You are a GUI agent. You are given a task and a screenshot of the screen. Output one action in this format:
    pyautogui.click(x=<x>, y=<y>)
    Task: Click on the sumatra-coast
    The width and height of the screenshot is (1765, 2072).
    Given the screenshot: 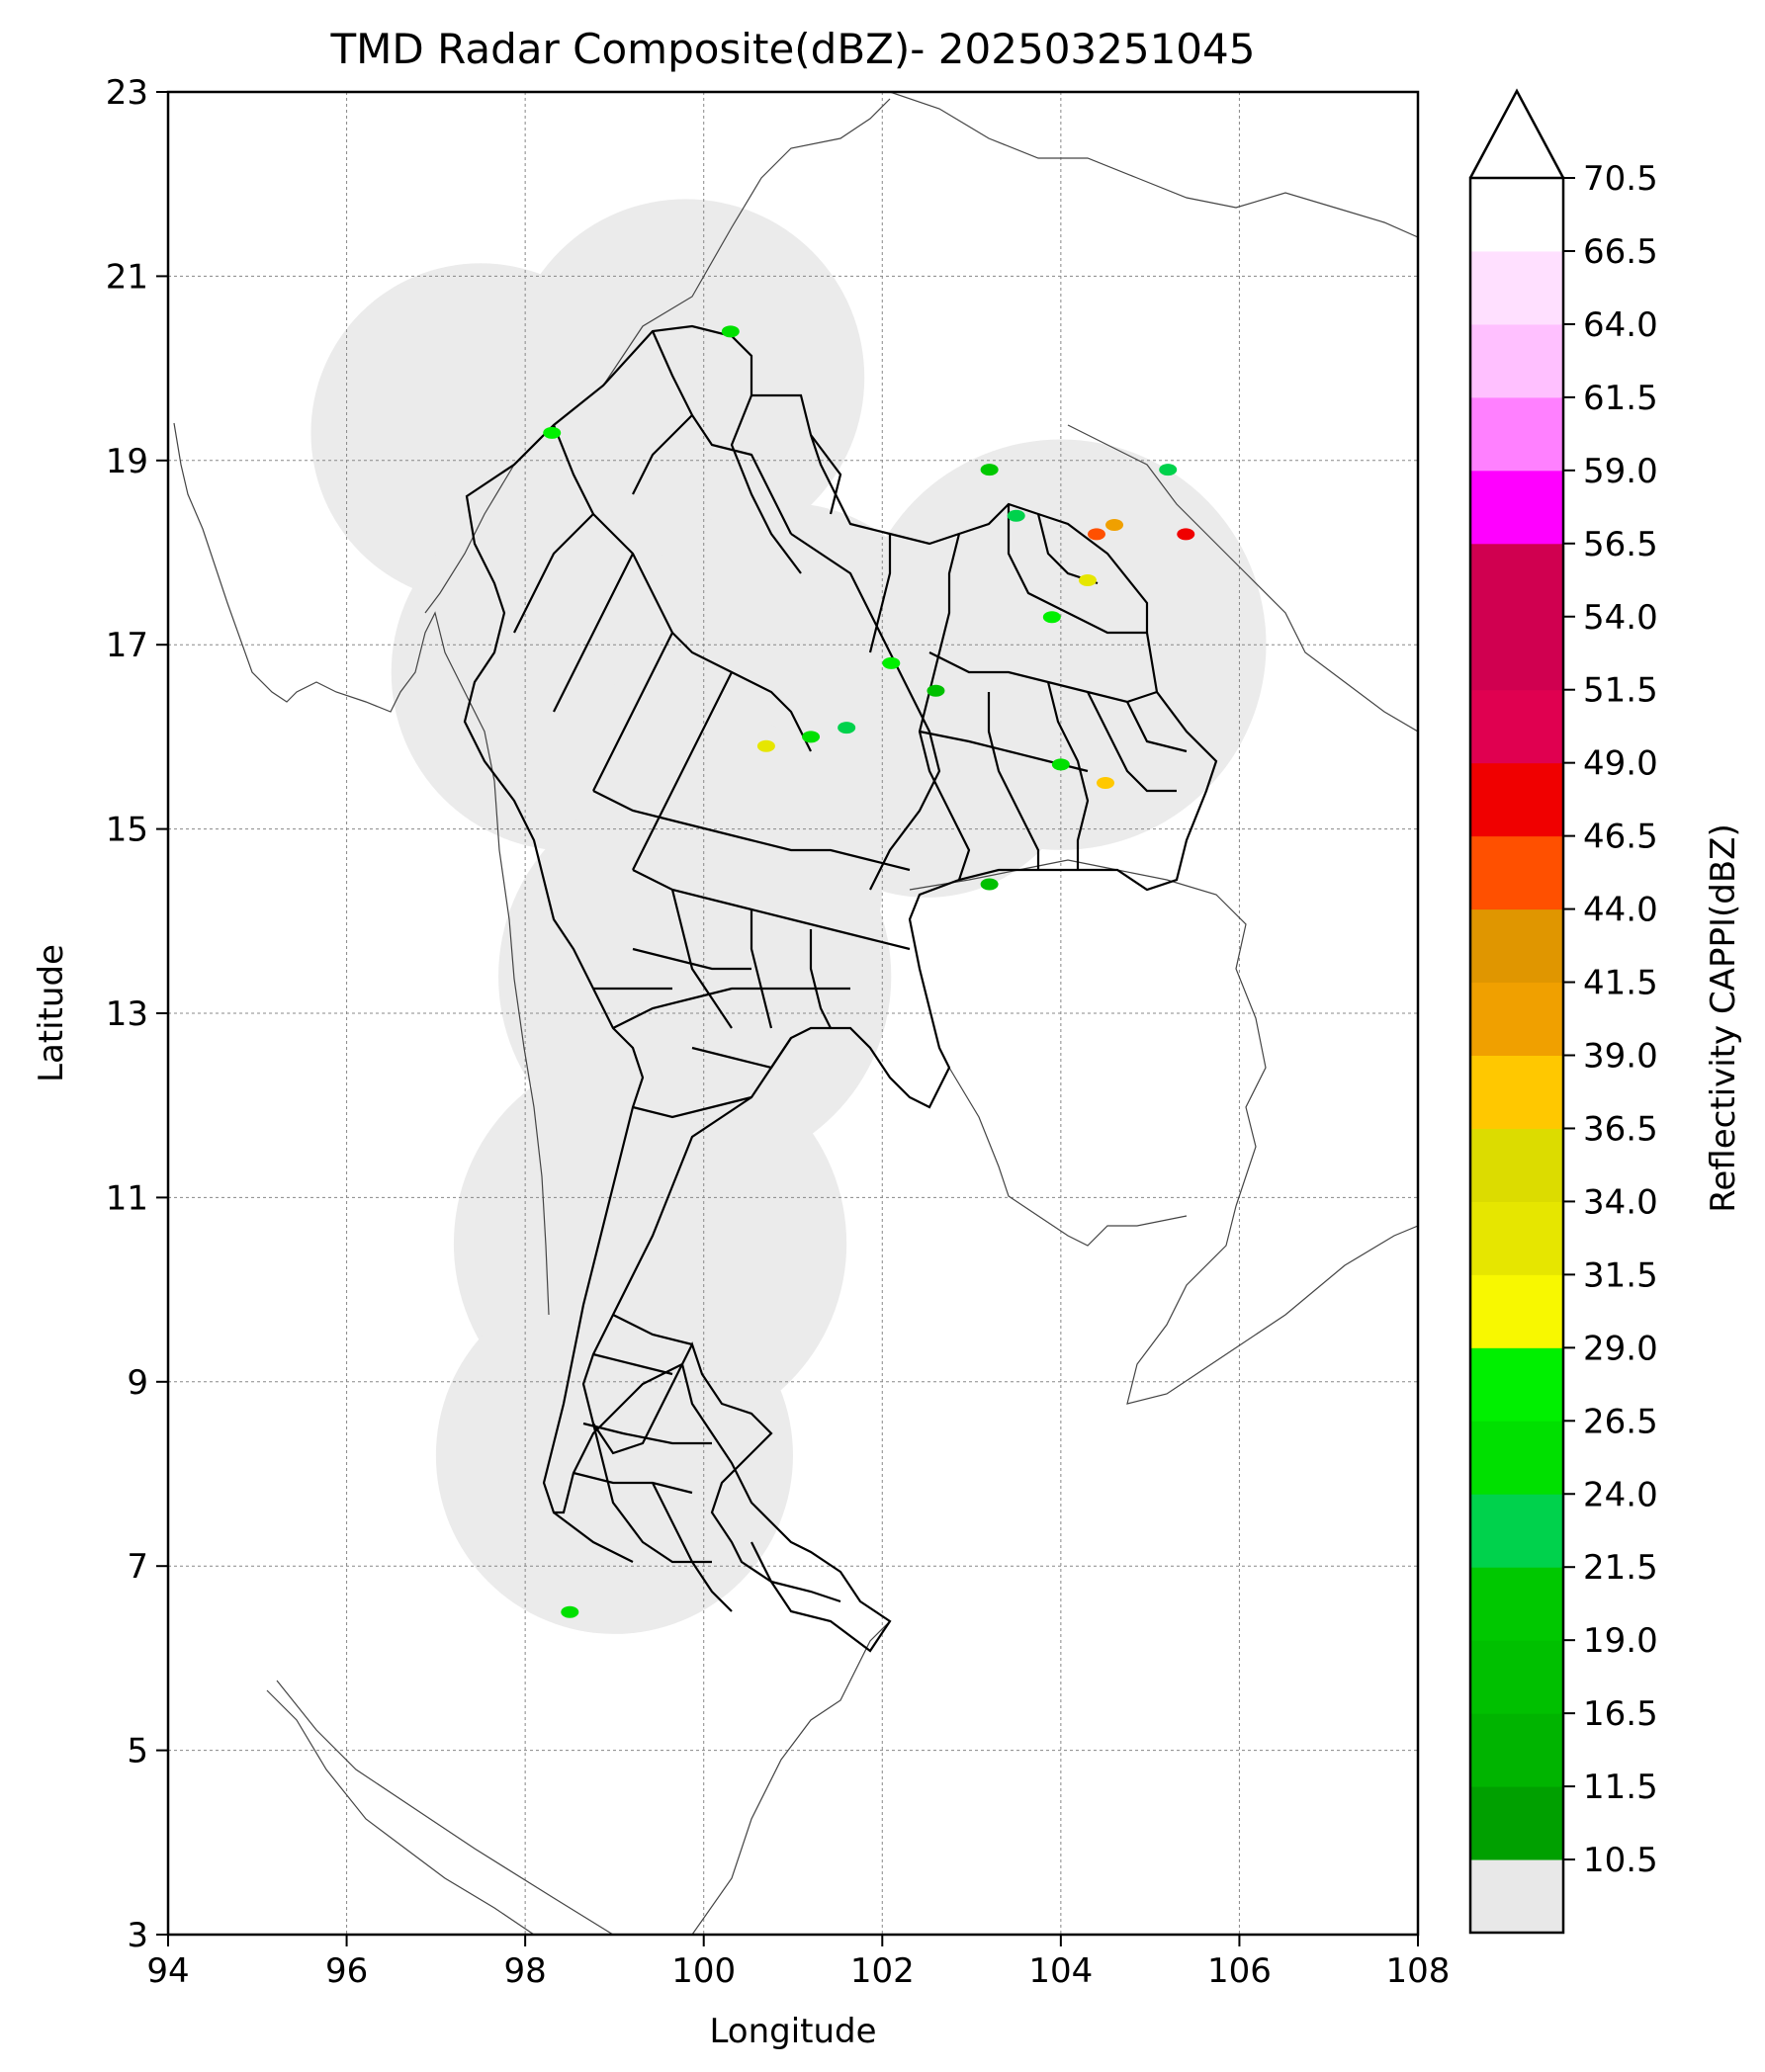 What is the action you would take?
    pyautogui.click(x=445, y=1807)
    